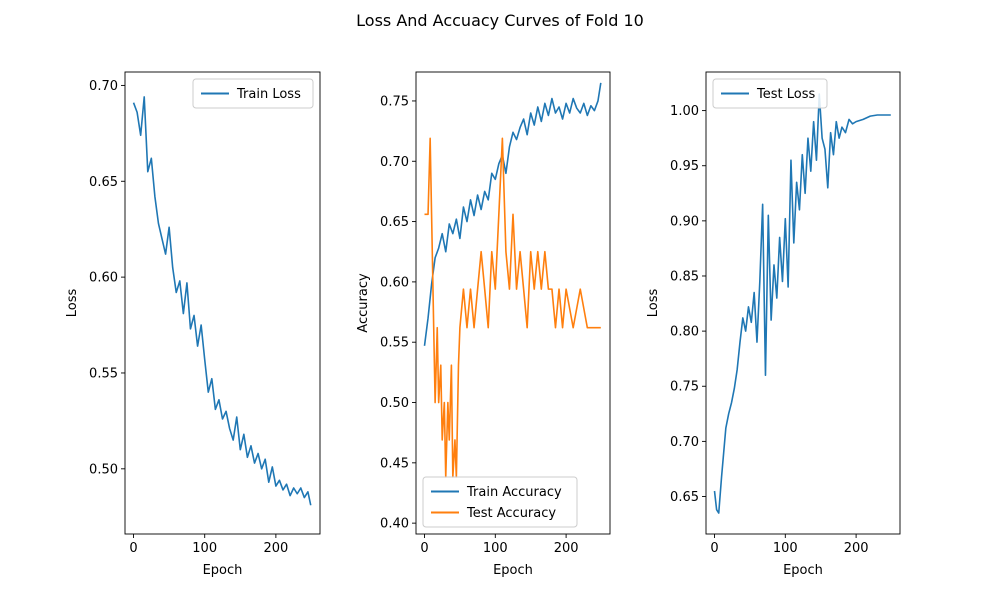  What do you see at coordinates (512, 214) in the screenshot?
I see `series-line-train-accuracy` at bounding box center [512, 214].